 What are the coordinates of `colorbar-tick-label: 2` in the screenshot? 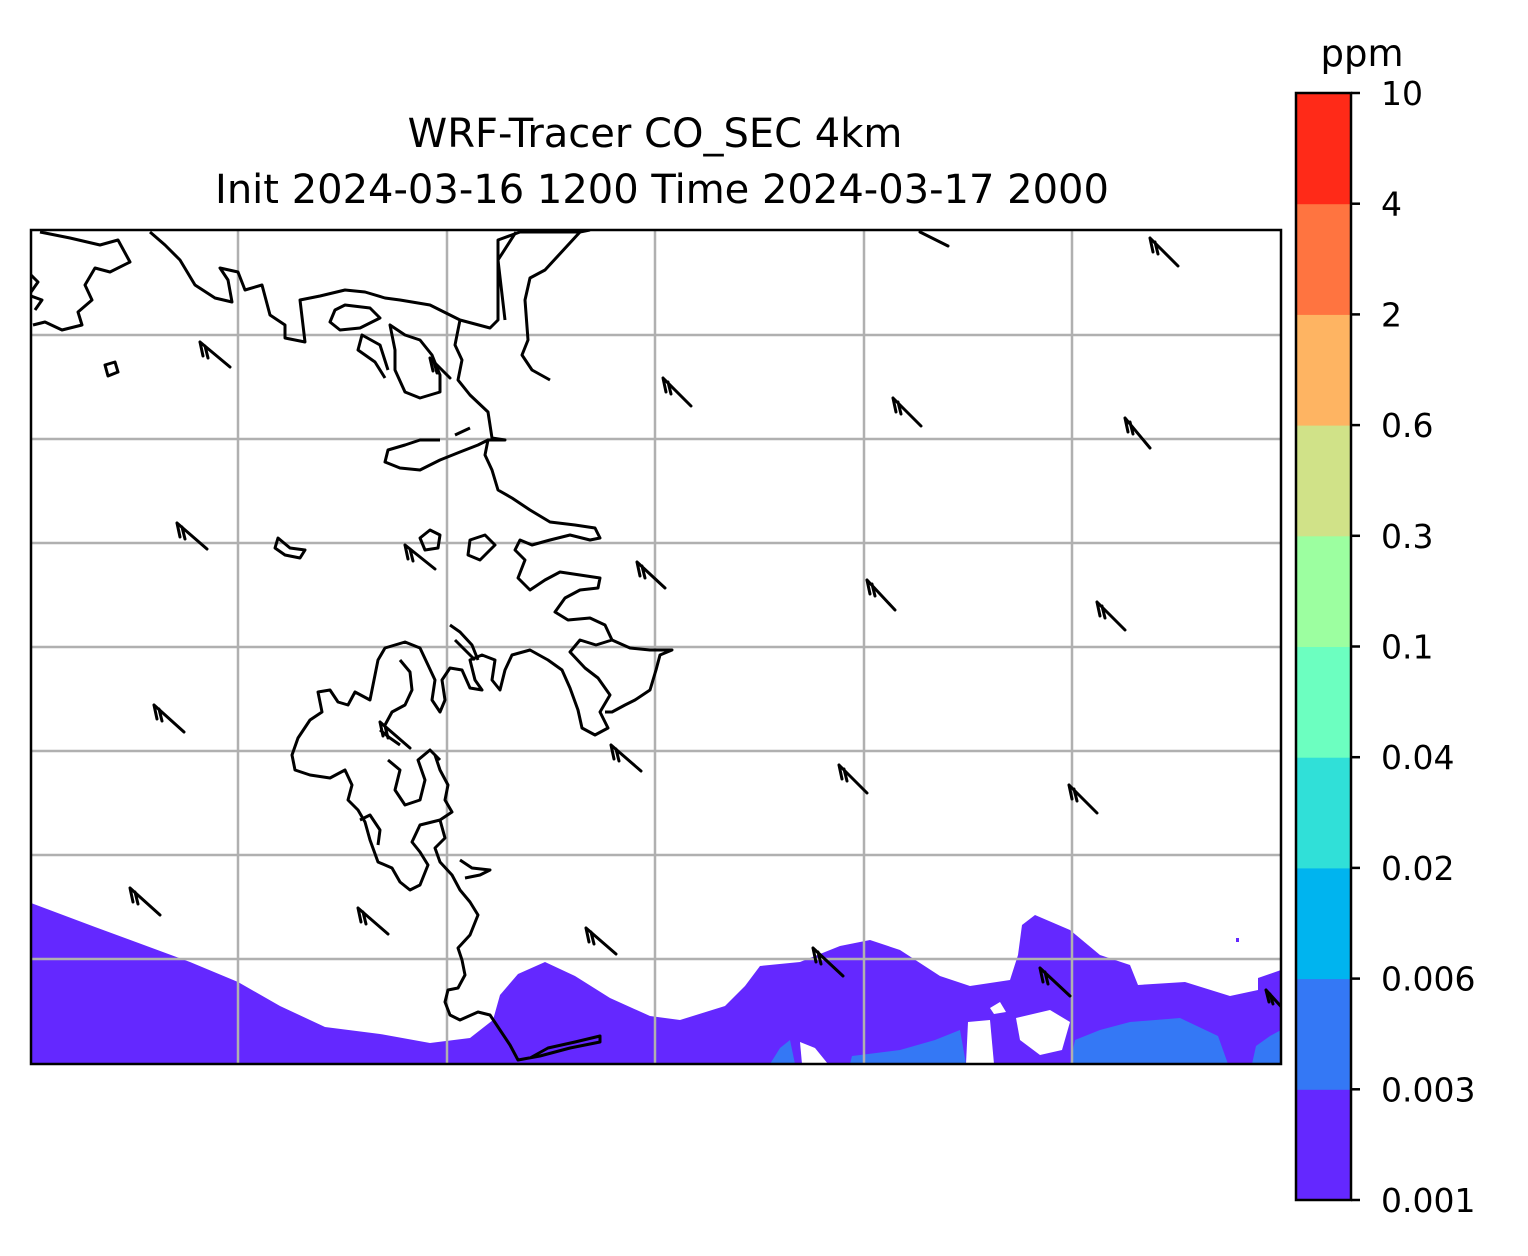 It's located at (1391, 314).